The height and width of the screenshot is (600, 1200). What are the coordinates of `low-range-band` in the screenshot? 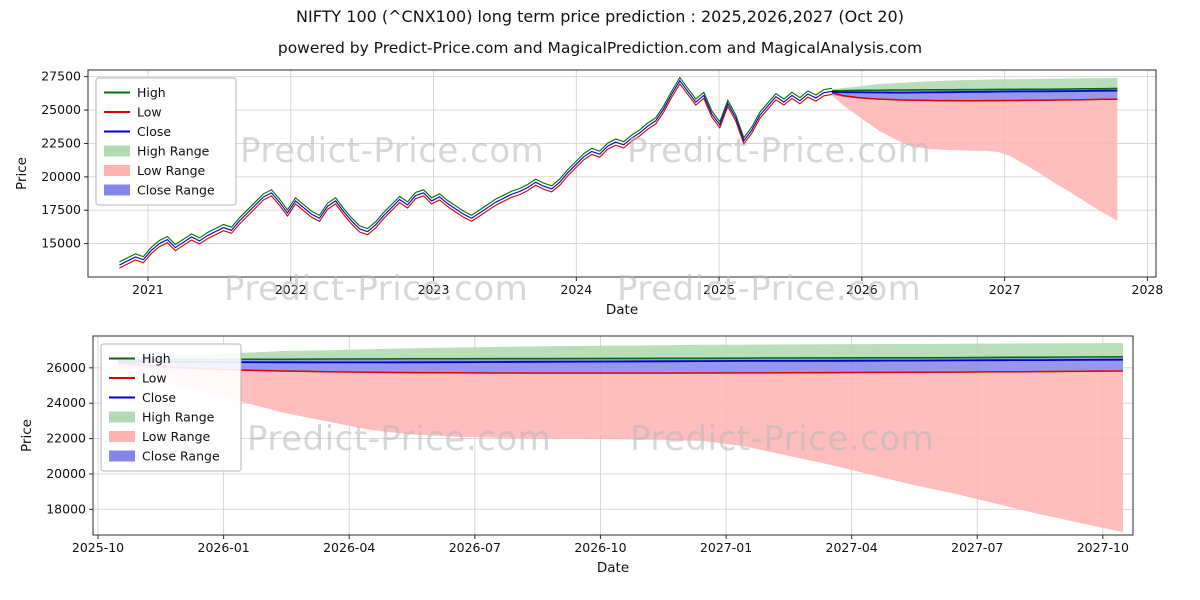 It's located at (974, 156).